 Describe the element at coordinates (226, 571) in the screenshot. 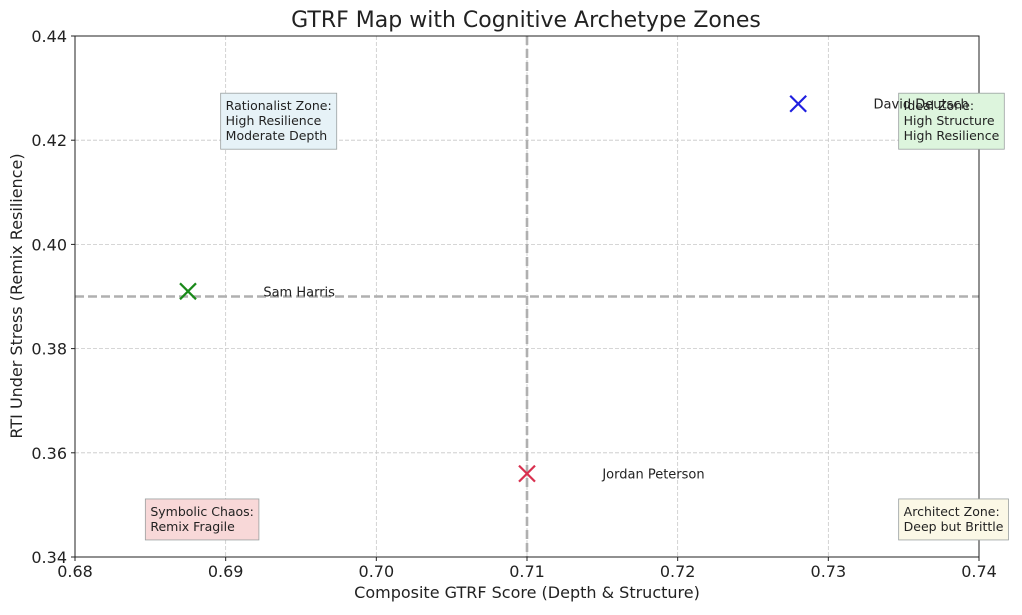

I see `x-tick-label: 0.69` at that location.